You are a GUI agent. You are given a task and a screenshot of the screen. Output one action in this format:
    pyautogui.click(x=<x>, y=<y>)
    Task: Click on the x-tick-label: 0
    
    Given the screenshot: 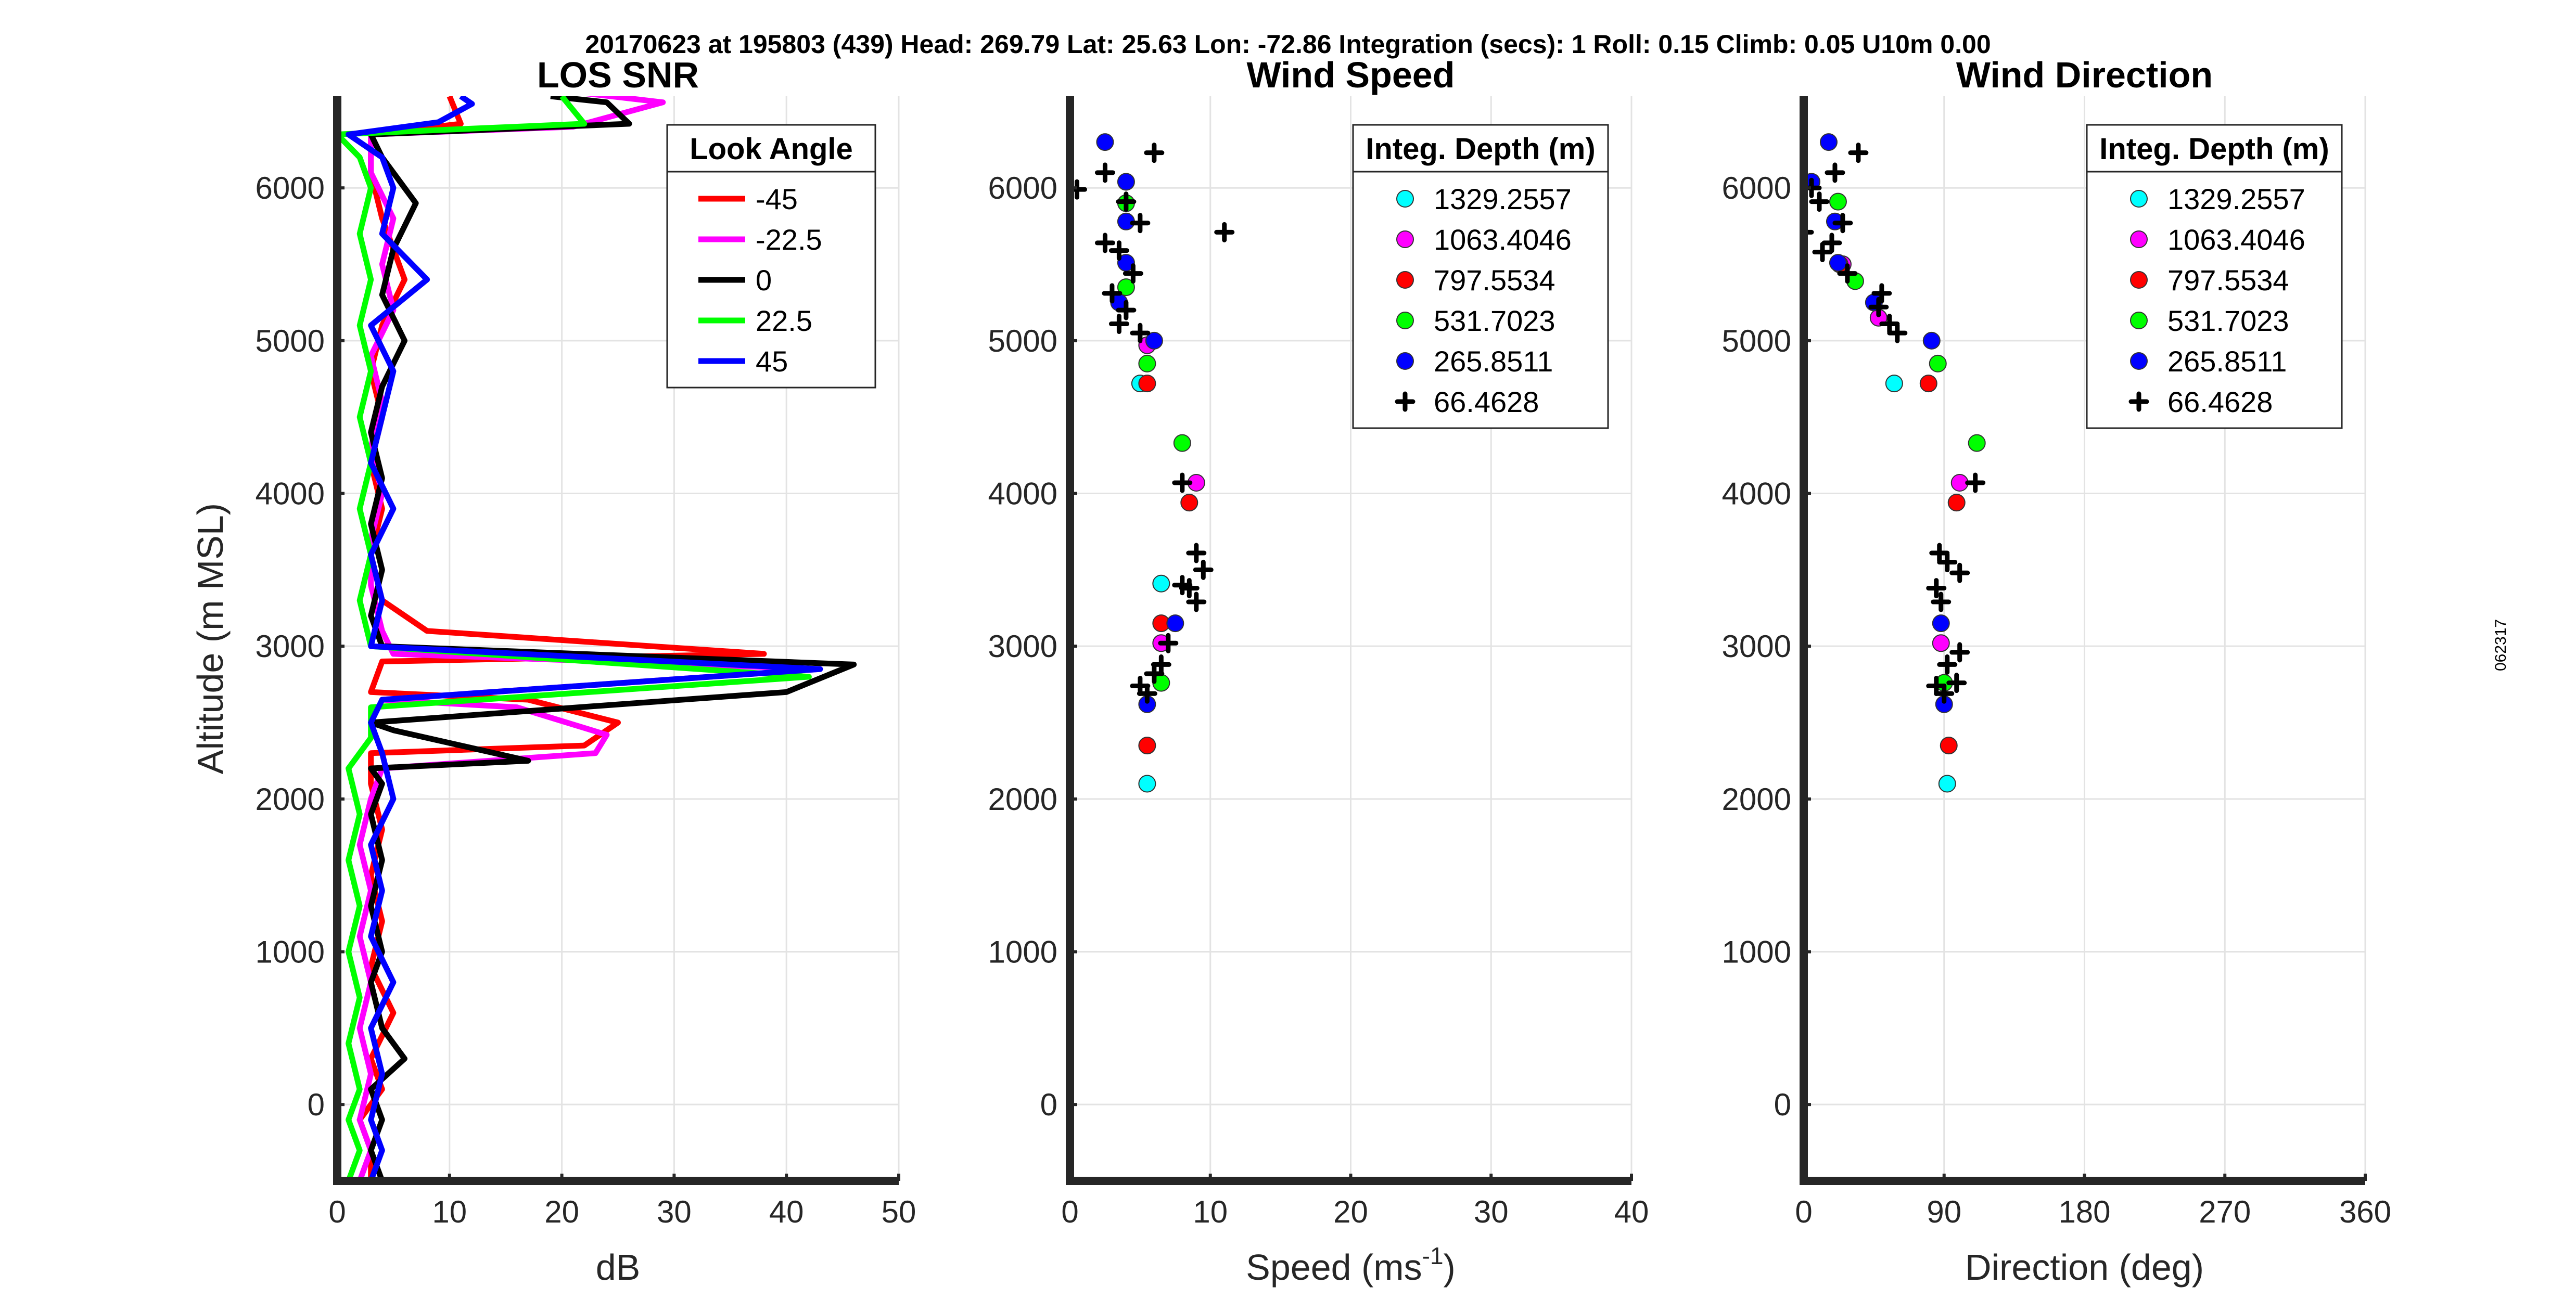 What is the action you would take?
    pyautogui.click(x=1803, y=1212)
    